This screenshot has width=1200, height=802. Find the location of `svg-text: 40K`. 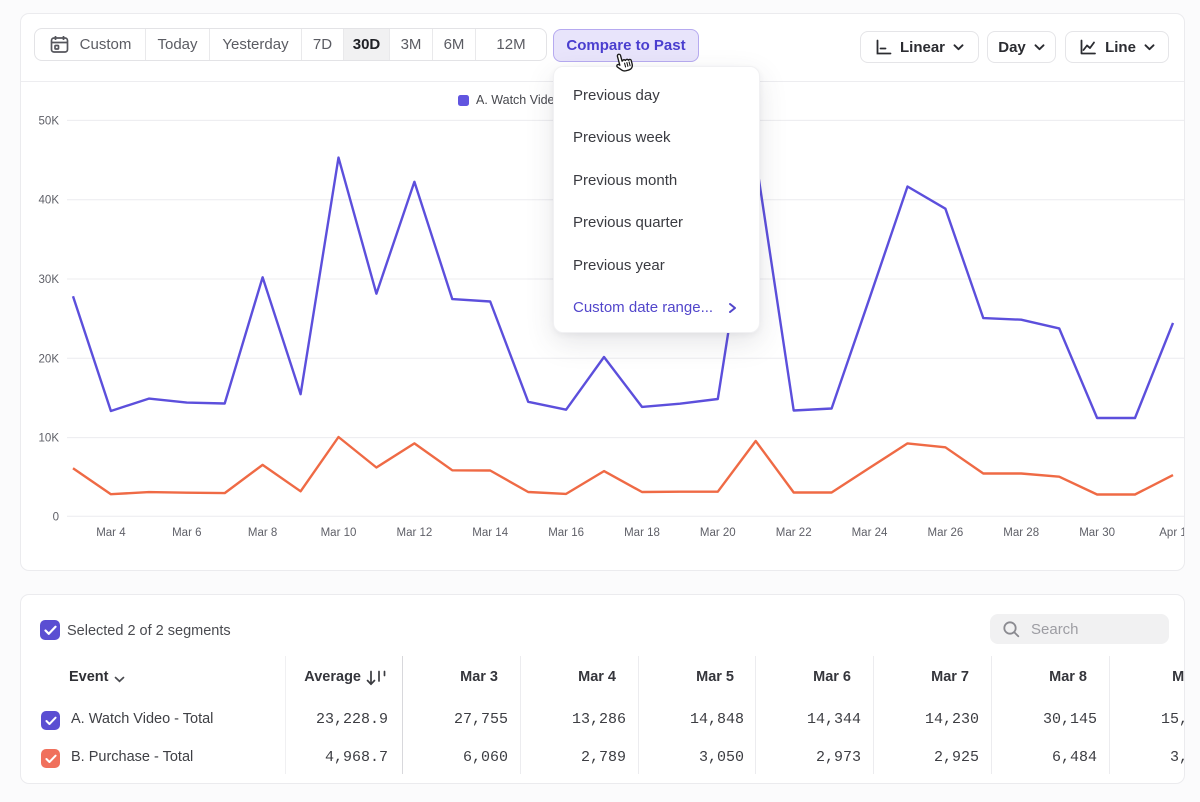

svg-text: 40K is located at coordinates (49, 201).